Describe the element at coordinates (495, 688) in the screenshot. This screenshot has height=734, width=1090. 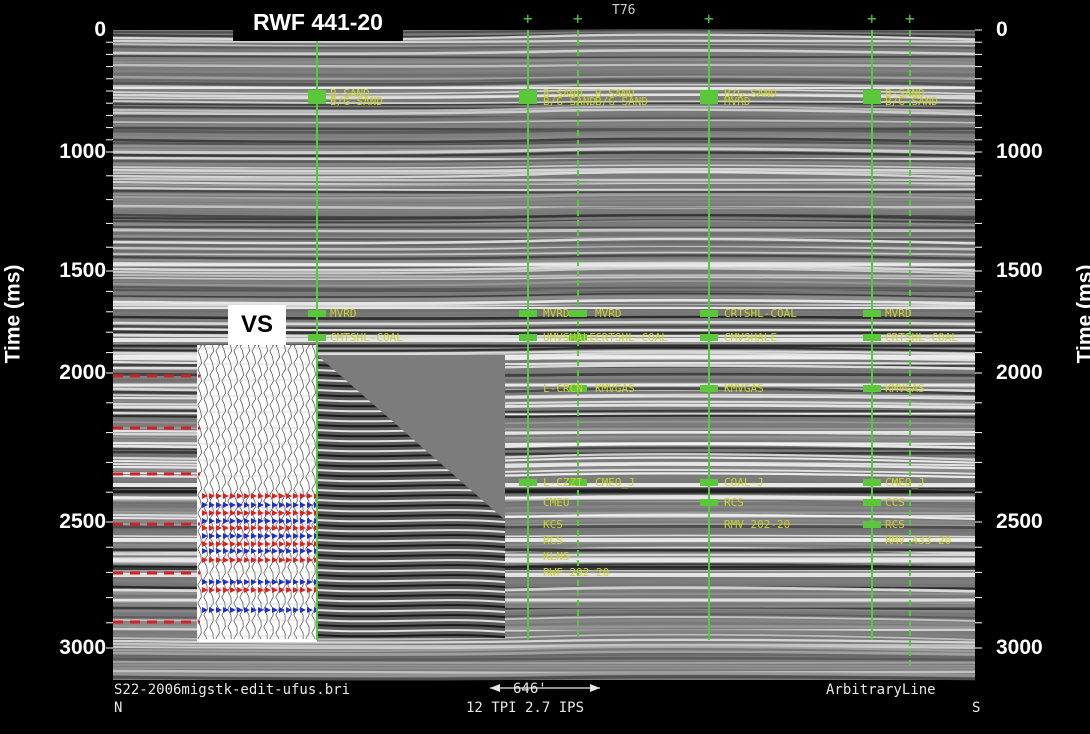
I see `scale-arrow-left` at that location.